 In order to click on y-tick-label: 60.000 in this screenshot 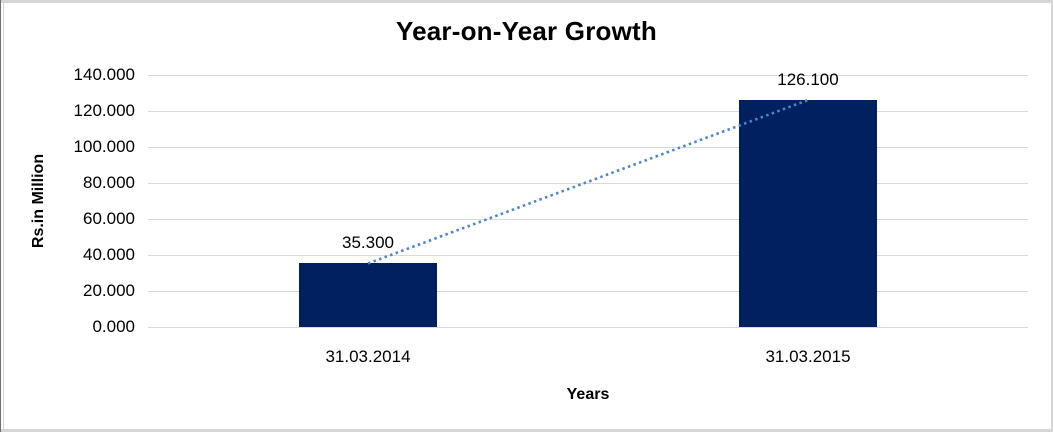, I will do `click(109, 218)`.